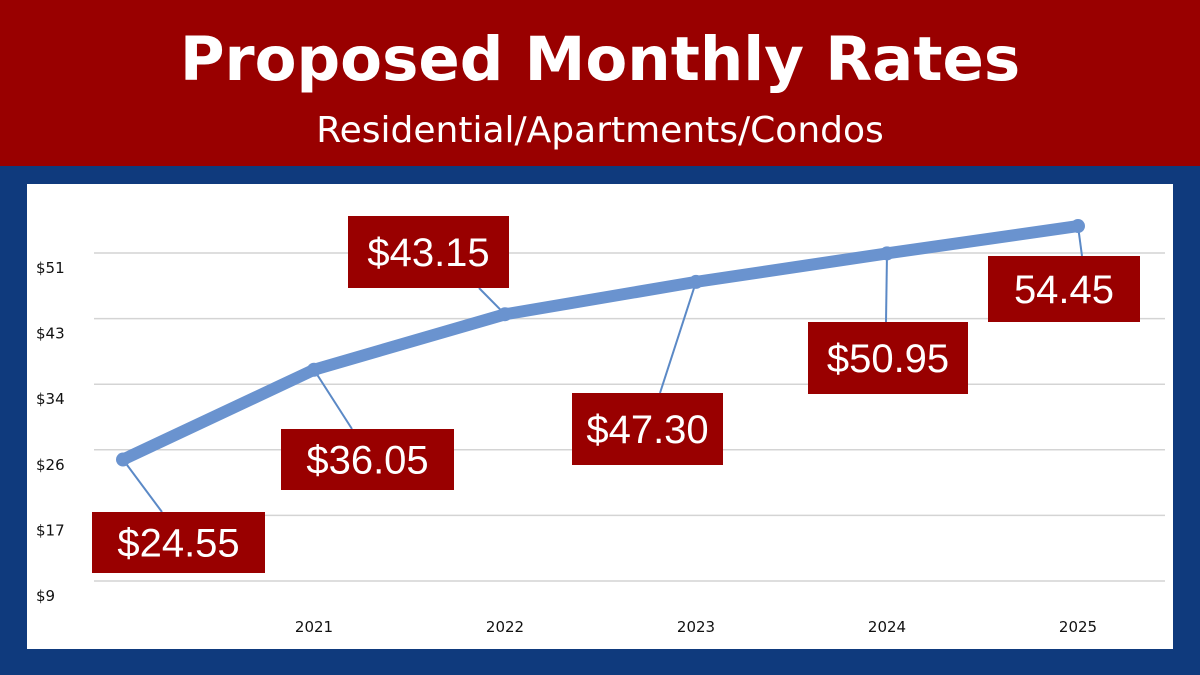 Image resolution: width=1200 pixels, height=675 pixels. Describe the element at coordinates (314, 627) in the screenshot. I see `x-tick-label: 2021` at that location.